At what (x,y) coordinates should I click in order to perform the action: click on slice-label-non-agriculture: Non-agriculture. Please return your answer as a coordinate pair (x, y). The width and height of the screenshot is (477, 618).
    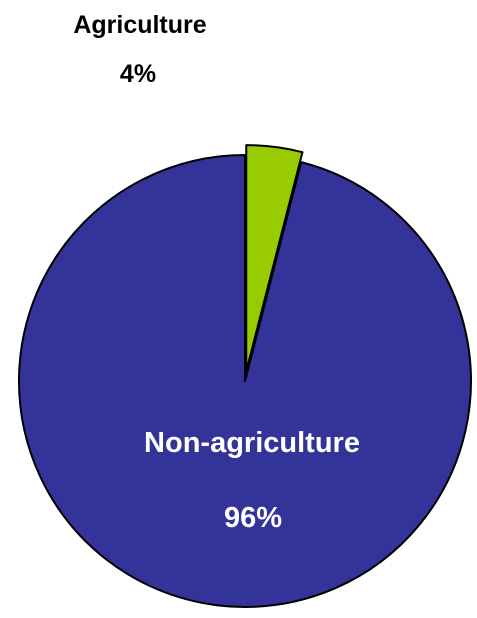
    Looking at the image, I should click on (252, 443).